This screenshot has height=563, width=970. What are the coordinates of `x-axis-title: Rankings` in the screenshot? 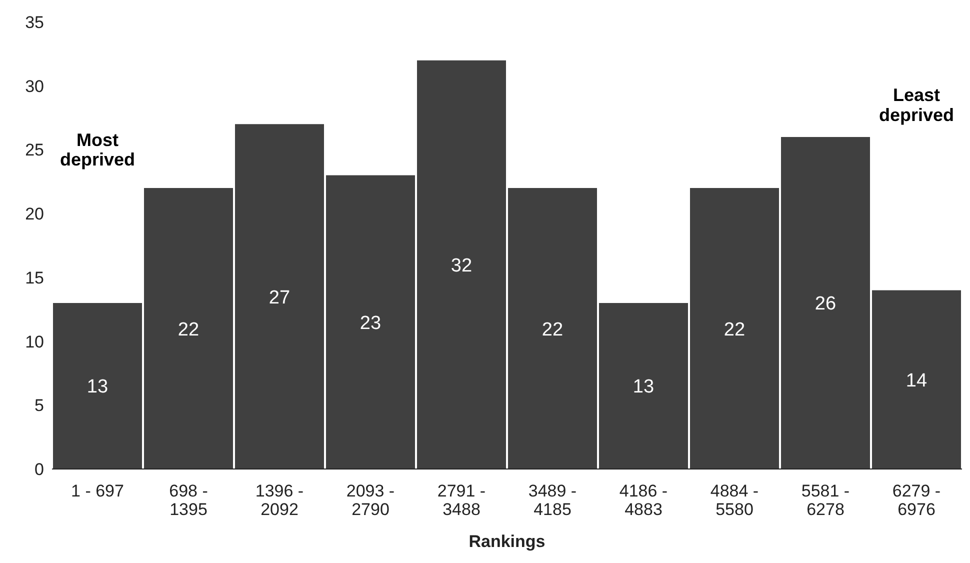 It's located at (507, 541).